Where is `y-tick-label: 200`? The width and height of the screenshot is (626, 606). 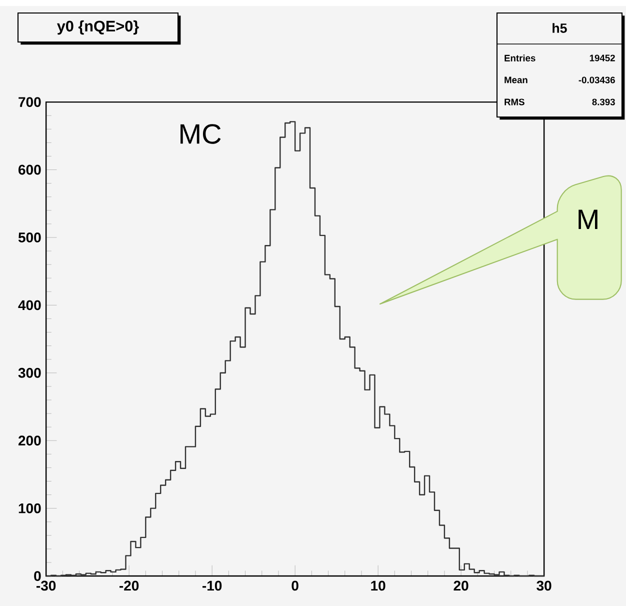
y-tick-label: 200 is located at coordinates (29, 441).